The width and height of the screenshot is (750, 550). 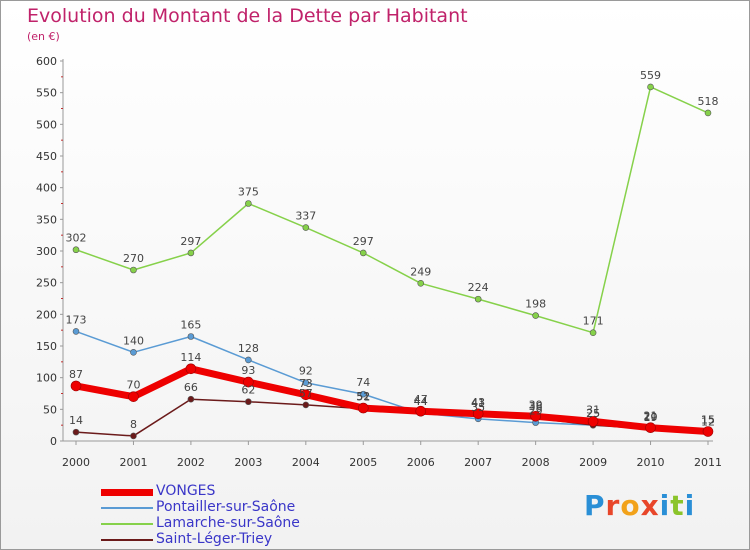 I want to click on data-label: 43, so click(x=478, y=402).